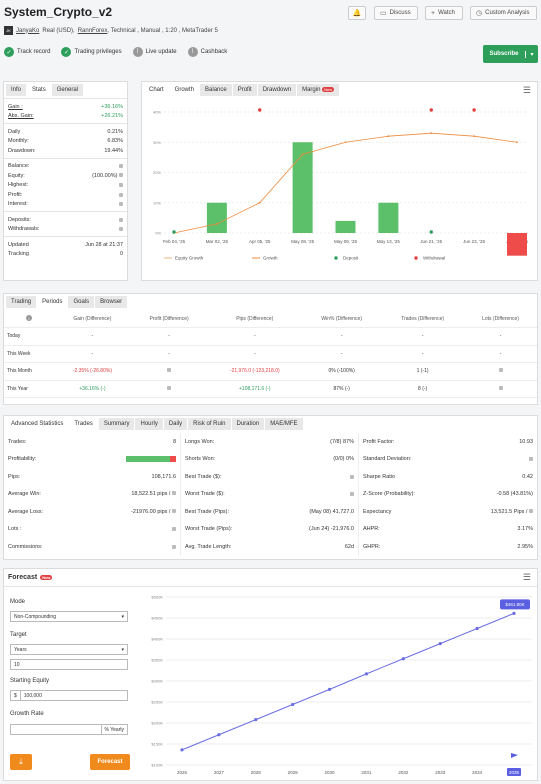  What do you see at coordinates (216, 90) in the screenshot?
I see `tab-balance: Balance` at bounding box center [216, 90].